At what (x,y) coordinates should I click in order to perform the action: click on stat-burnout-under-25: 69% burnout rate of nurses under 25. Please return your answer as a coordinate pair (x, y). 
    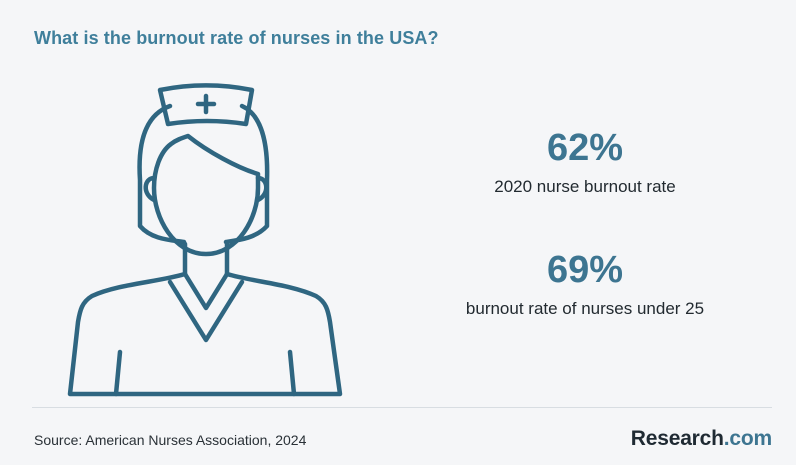
    Looking at the image, I should click on (585, 284).